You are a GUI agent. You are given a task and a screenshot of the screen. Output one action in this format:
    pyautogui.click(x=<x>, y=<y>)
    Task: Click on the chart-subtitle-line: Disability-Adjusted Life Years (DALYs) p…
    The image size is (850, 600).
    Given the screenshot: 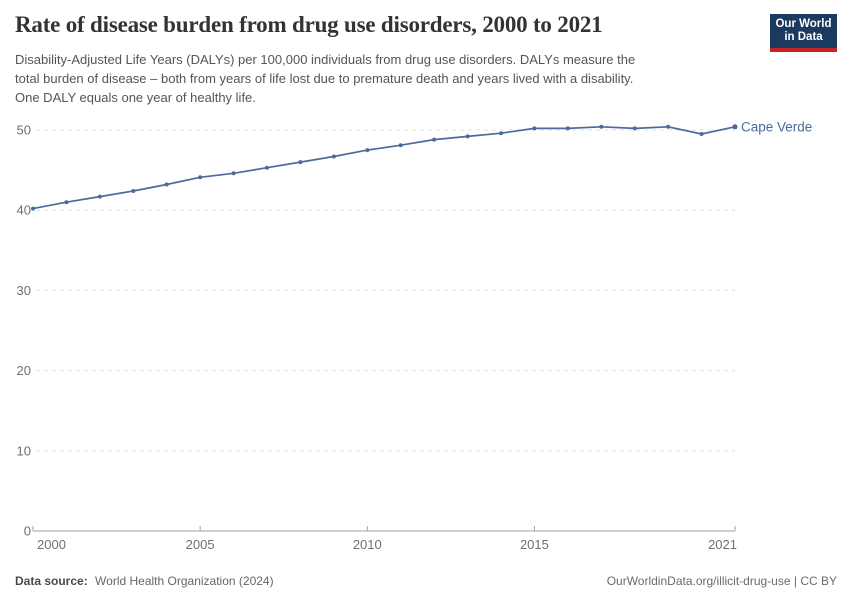 What is the action you would take?
    pyautogui.click(x=325, y=59)
    